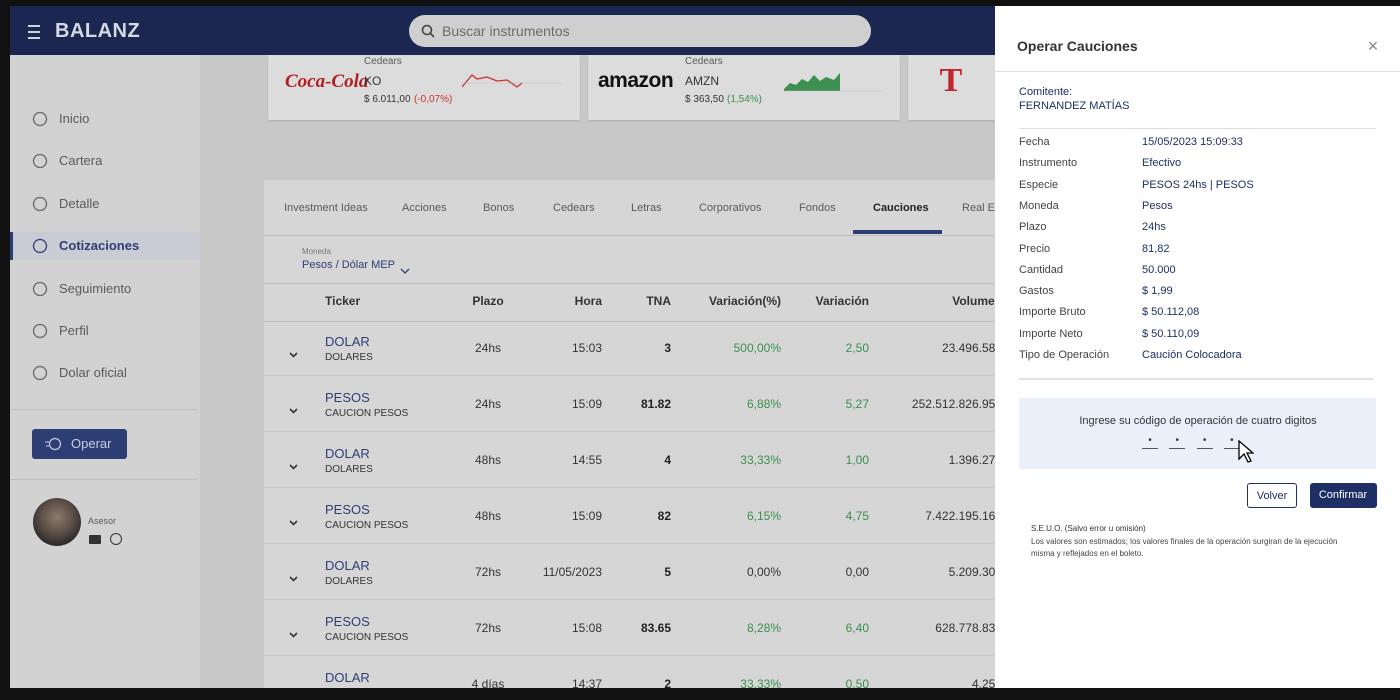 This screenshot has width=1400, height=700. Describe the element at coordinates (499, 208) in the screenshot. I see `tab: Bonos` at that location.